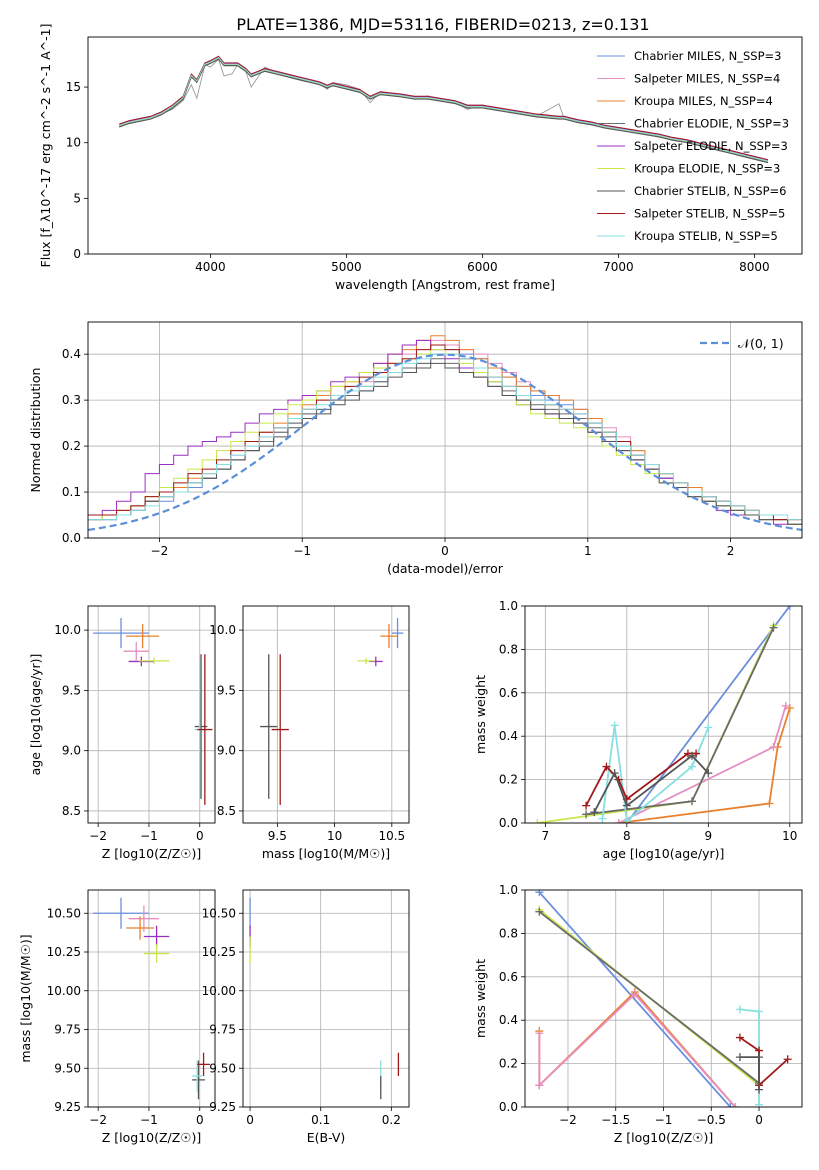 This screenshot has width=819, height=1170. I want to click on x-tick-label: 8, so click(627, 836).